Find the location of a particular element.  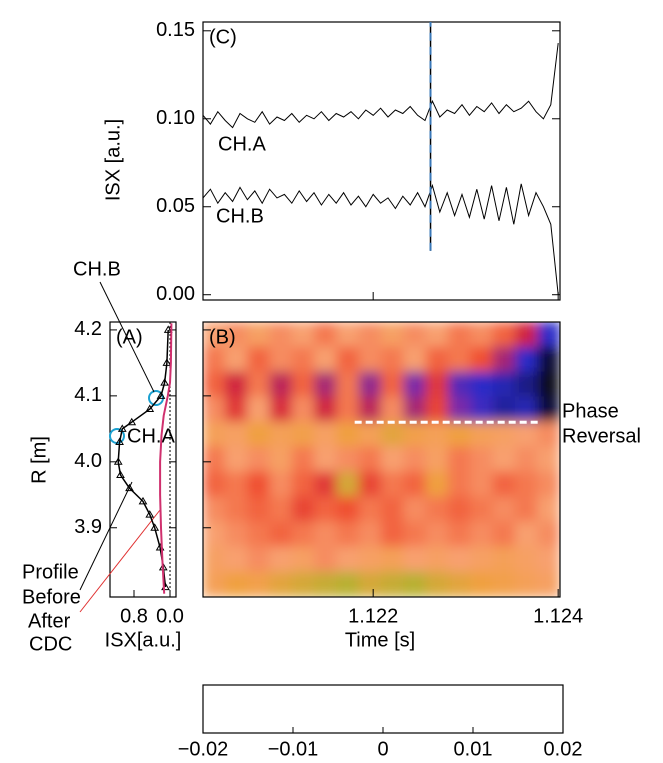

annotation: CH.B is located at coordinates (97, 269).